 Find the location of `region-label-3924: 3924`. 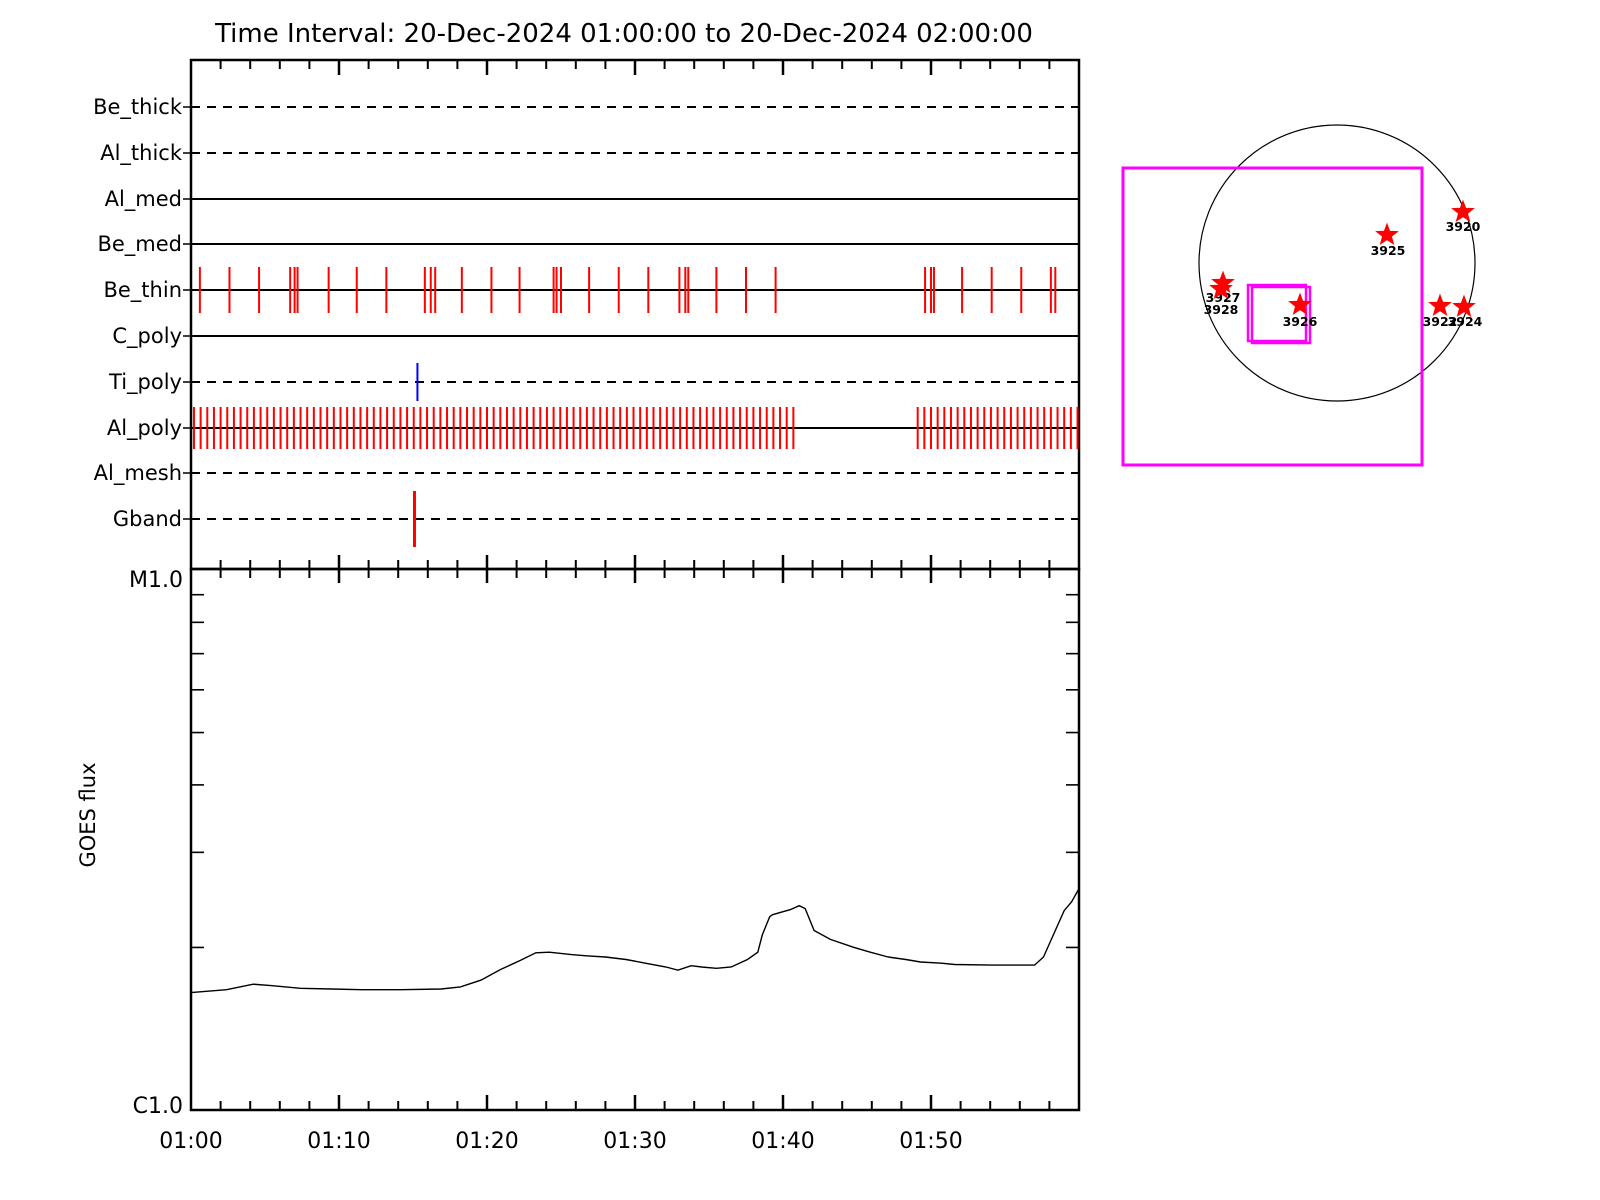

region-label-3924: 3924 is located at coordinates (1465, 321).